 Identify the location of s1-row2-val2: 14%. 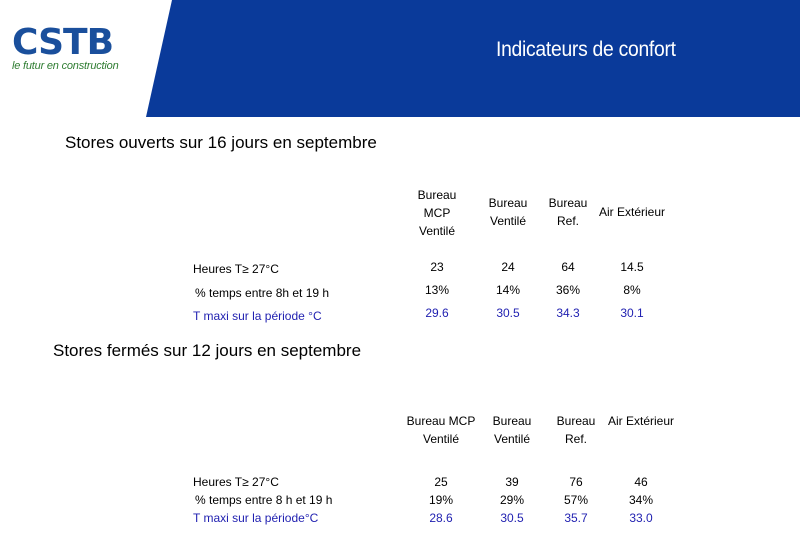
(508, 290).